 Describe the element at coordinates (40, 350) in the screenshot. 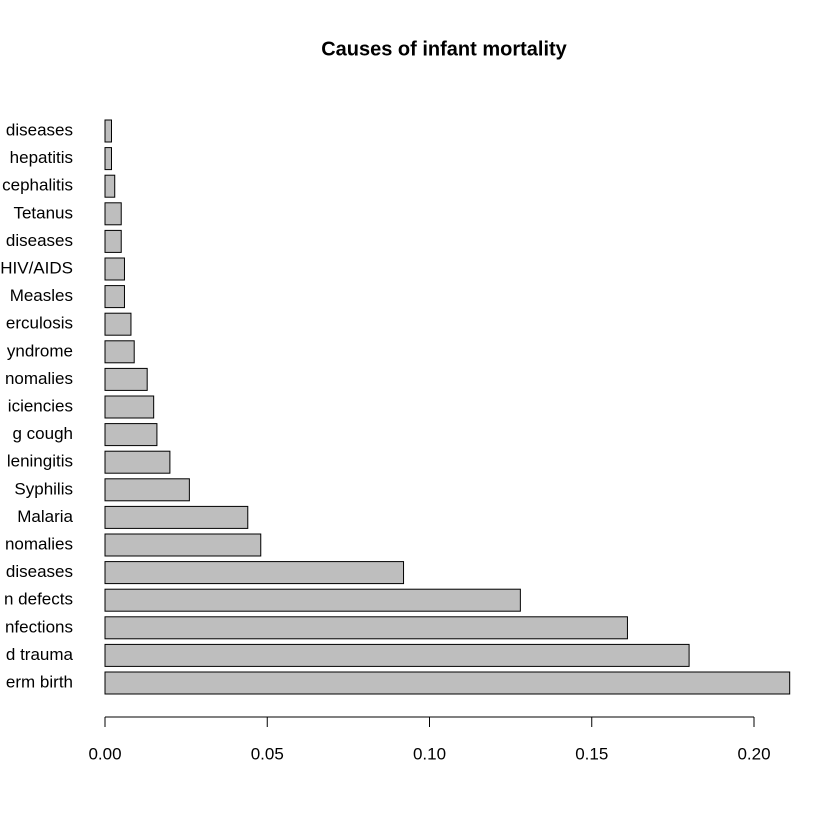

I see `y-tick-label: yndrome` at that location.